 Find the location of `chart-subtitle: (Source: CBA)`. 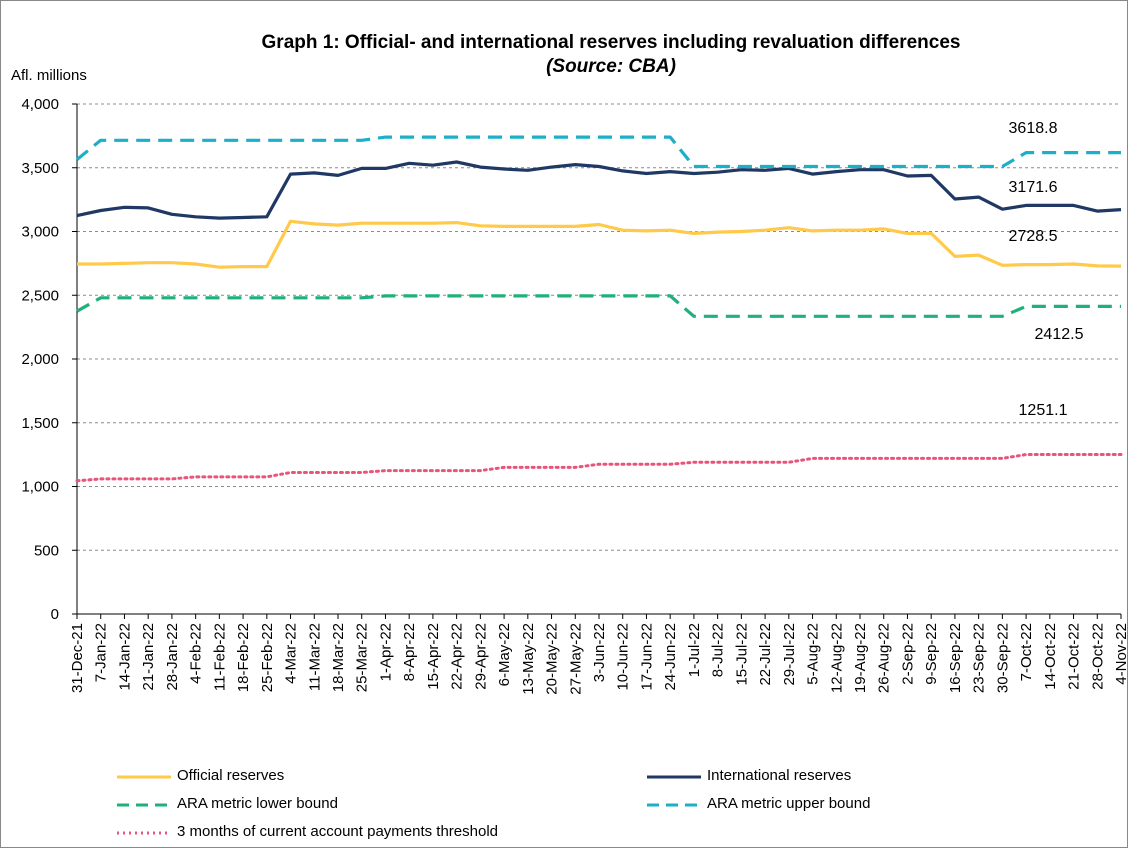

chart-subtitle: (Source: CBA) is located at coordinates (611, 66).